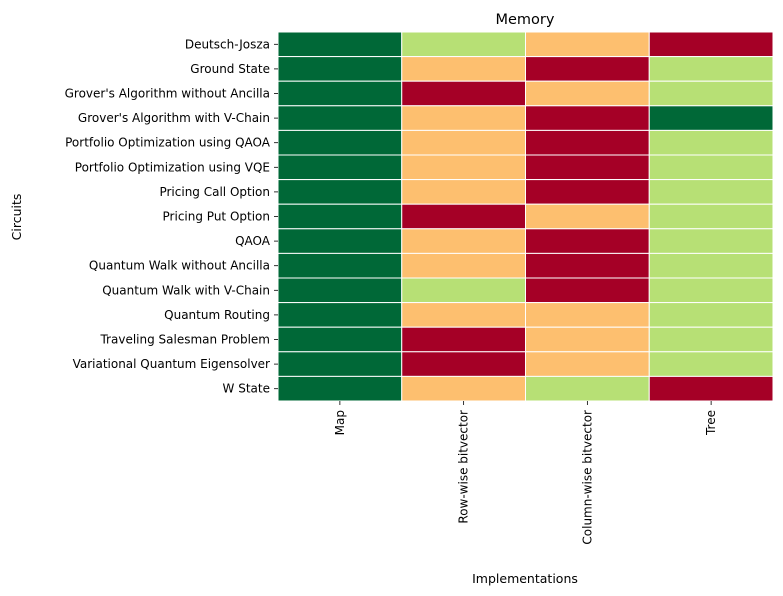  What do you see at coordinates (16, 217) in the screenshot?
I see `y-axis-label: Circuits` at bounding box center [16, 217].